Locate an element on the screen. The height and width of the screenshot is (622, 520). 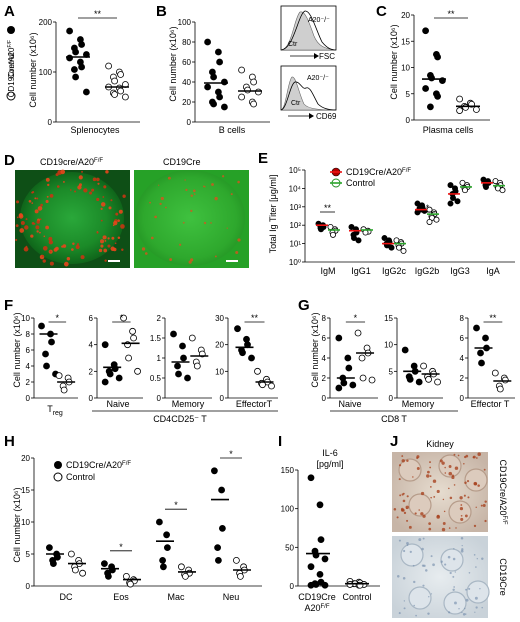
red-staining-left is located at coordinates (70, 218).